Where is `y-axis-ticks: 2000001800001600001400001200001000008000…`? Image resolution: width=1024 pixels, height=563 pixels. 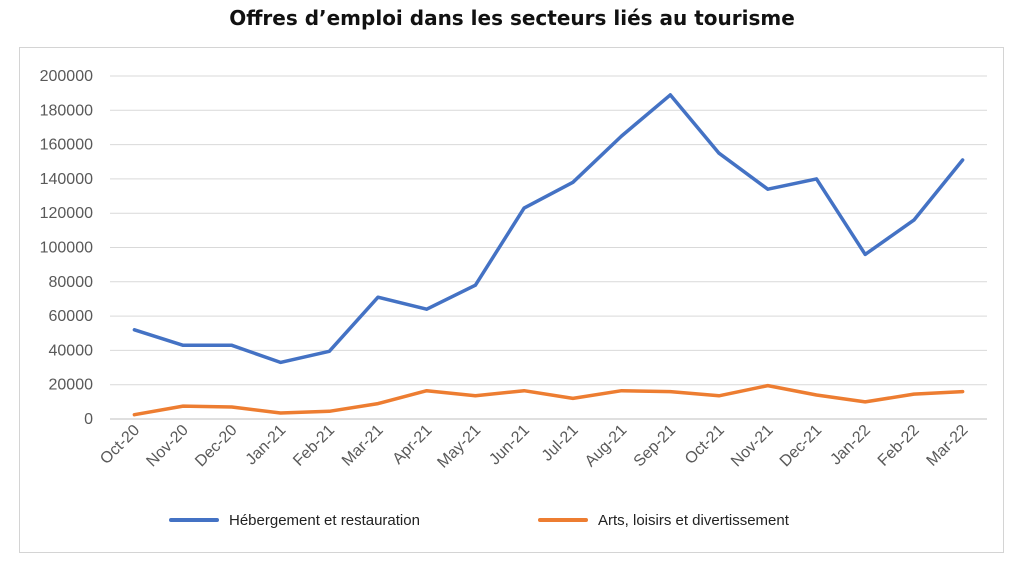 y-axis-ticks: 2000001800001600001400001200001000008000… is located at coordinates (66, 248).